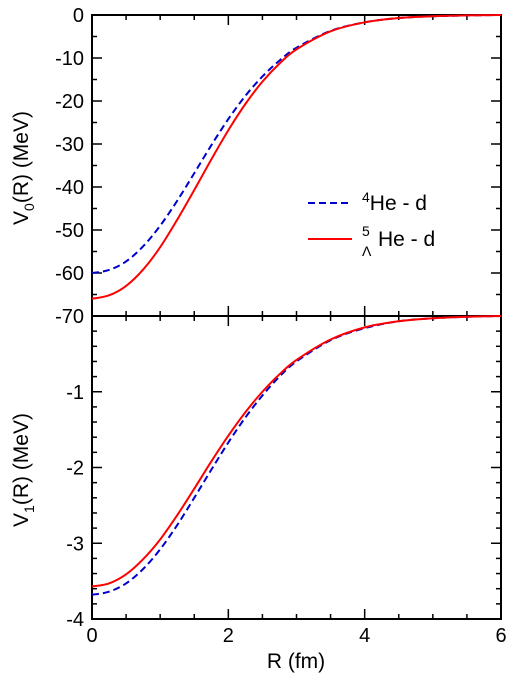  Describe the element at coordinates (29, 509) in the screenshot. I see `bottom-y-axis-title-sub: 1` at that location.